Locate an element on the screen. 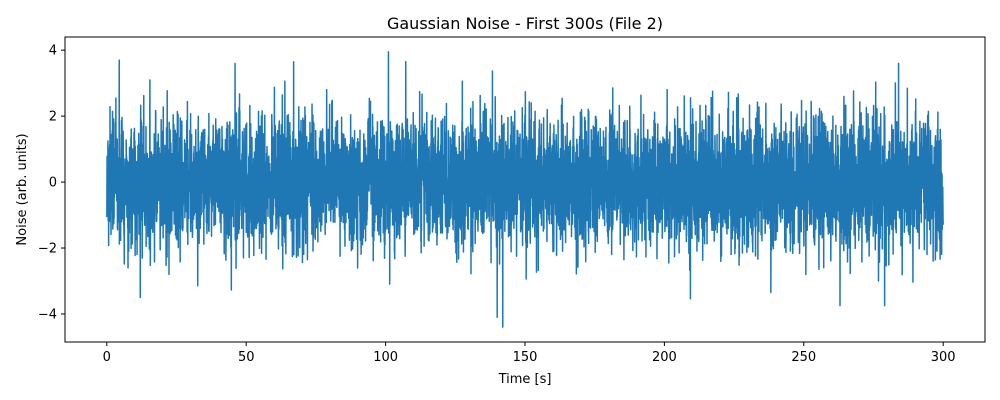 The image size is (1000, 400). y-tick-label: 4 is located at coordinates (53, 51).